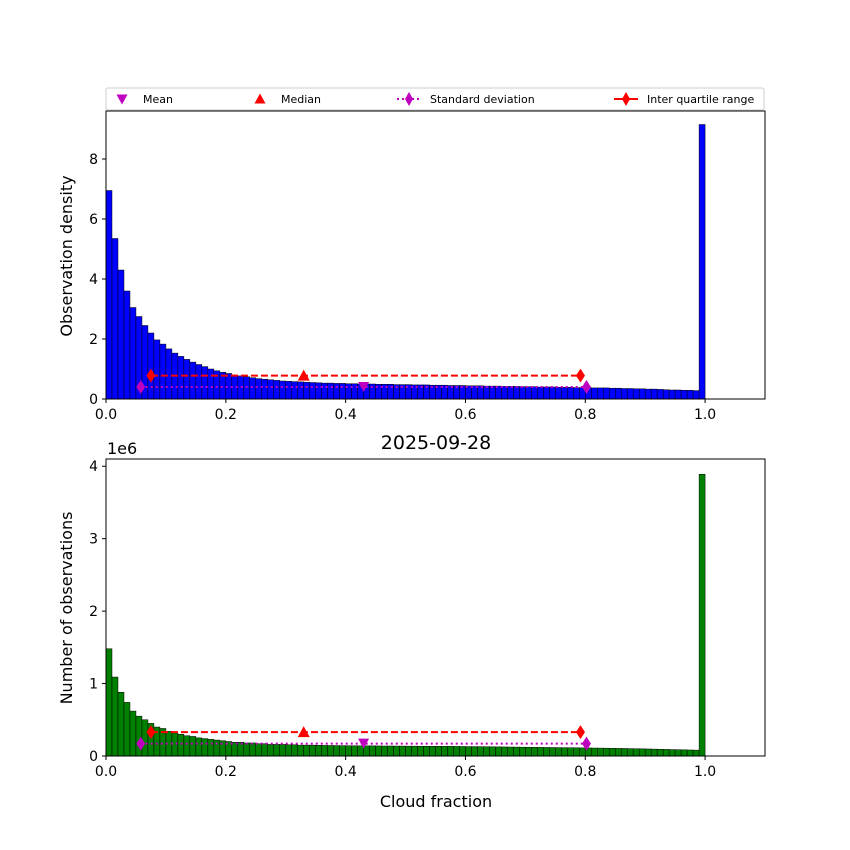 This screenshot has width=850, height=850. What do you see at coordinates (700, 99) in the screenshot?
I see `legend-iqr-label: Inter quartile range` at bounding box center [700, 99].